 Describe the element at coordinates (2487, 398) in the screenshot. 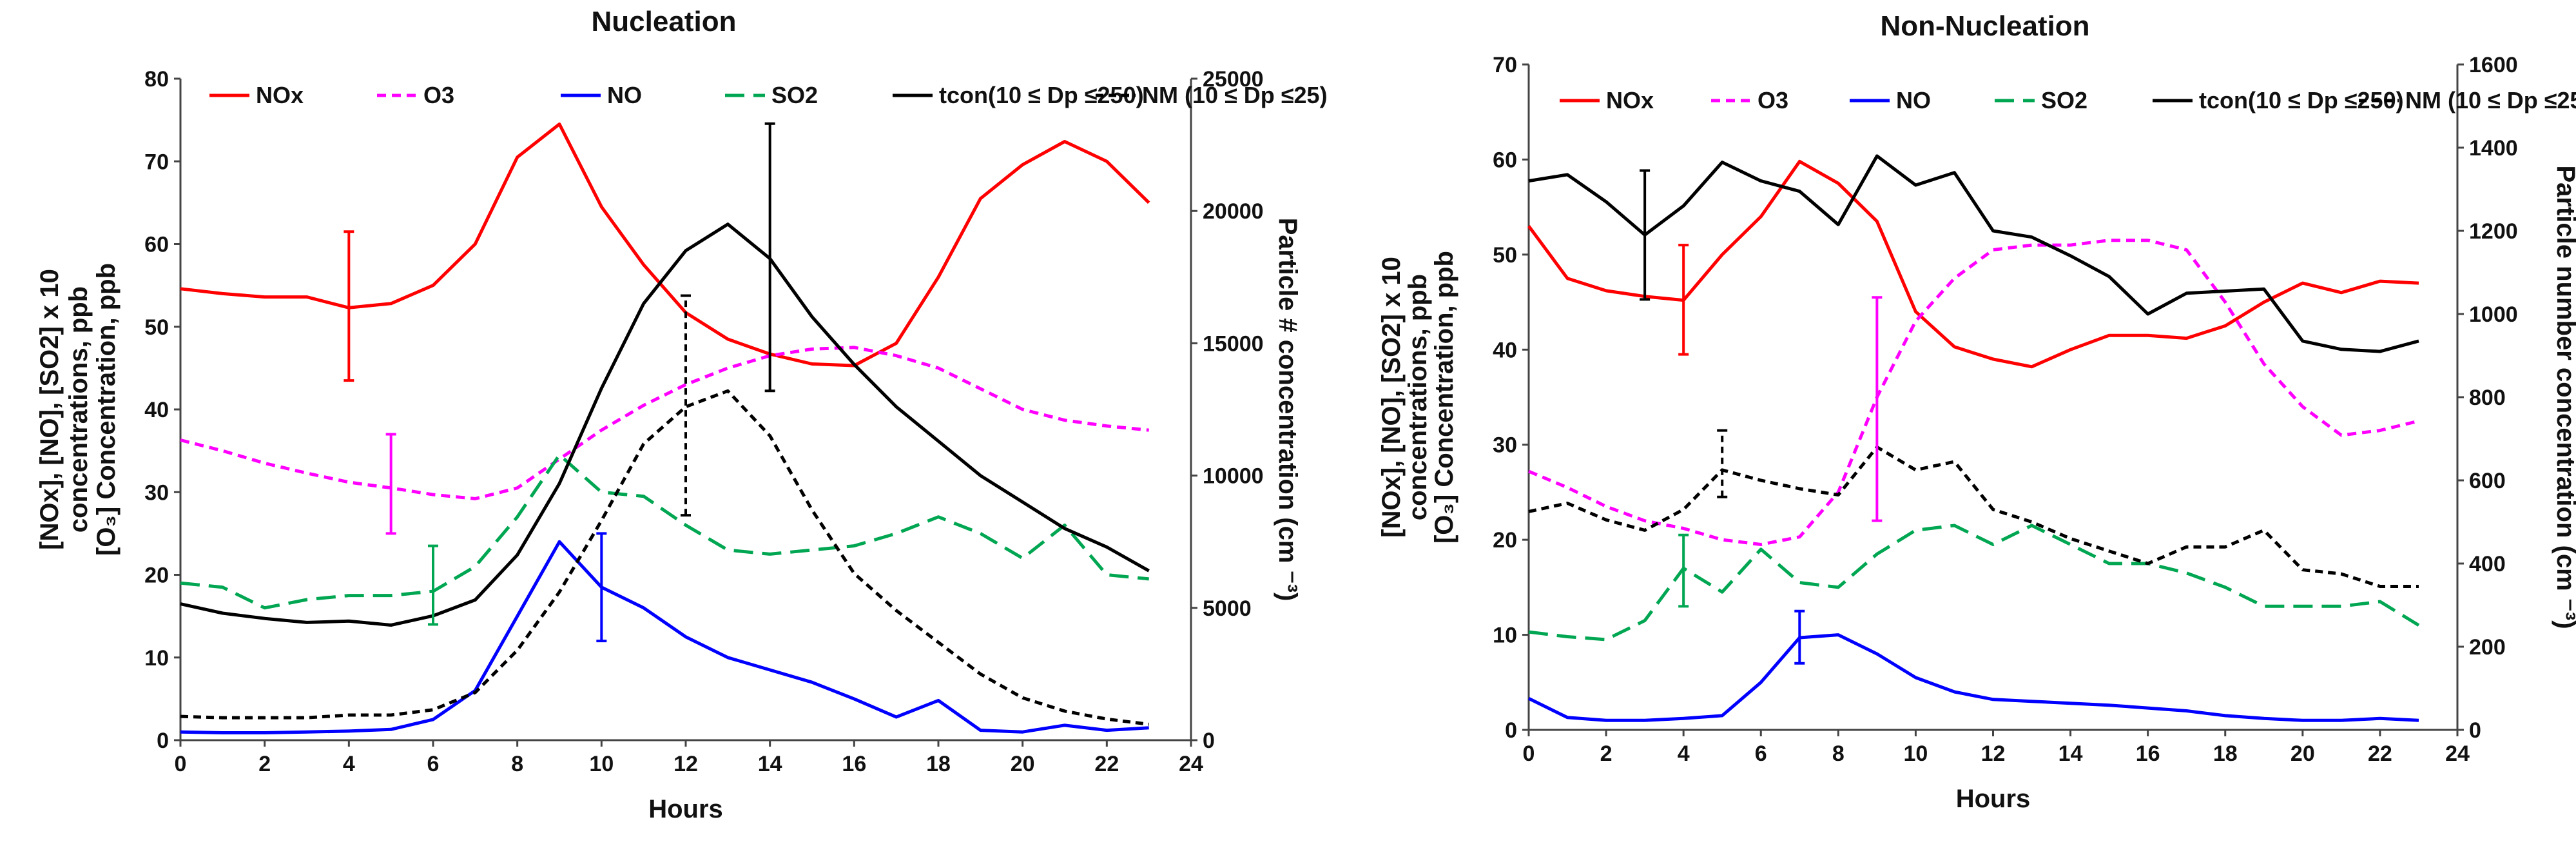

I see `y2-tick-label: 800` at that location.